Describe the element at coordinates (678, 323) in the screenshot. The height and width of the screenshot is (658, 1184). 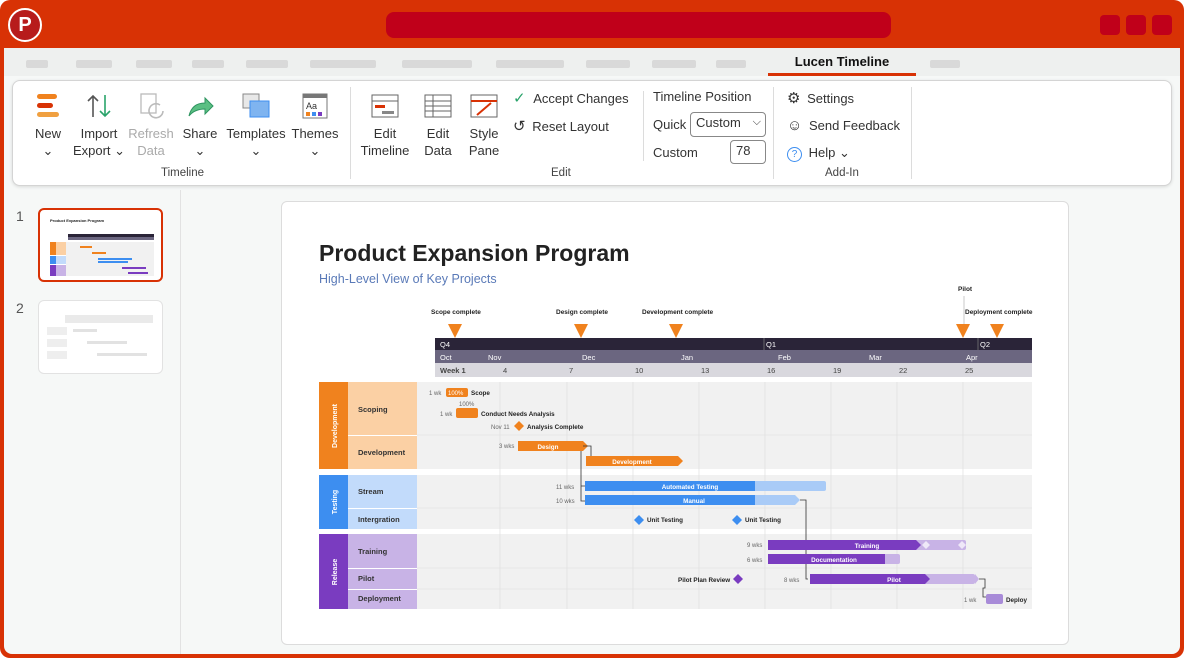
I see `milestone-development-complete: Development complete` at that location.